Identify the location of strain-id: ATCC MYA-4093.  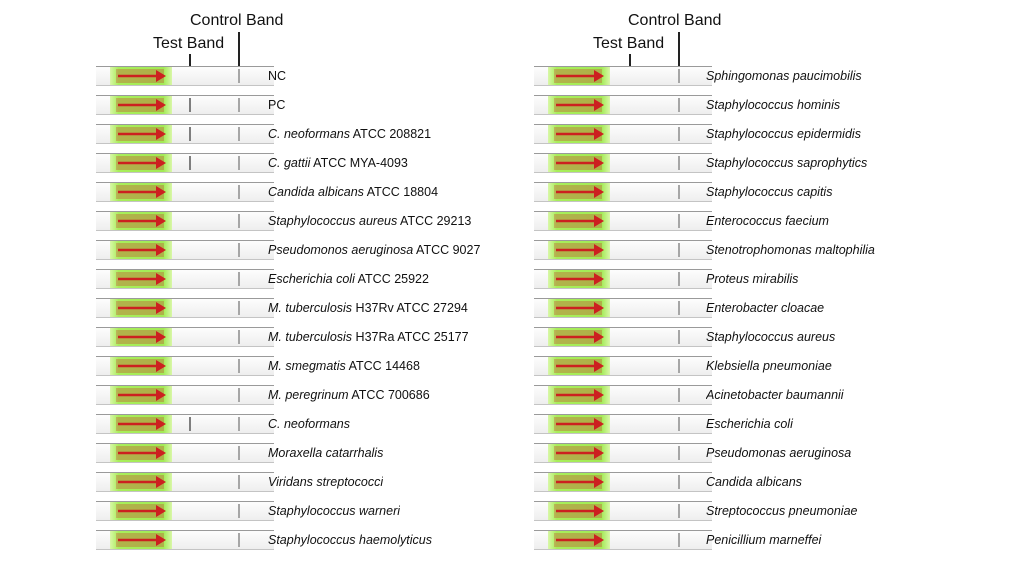
(359, 163).